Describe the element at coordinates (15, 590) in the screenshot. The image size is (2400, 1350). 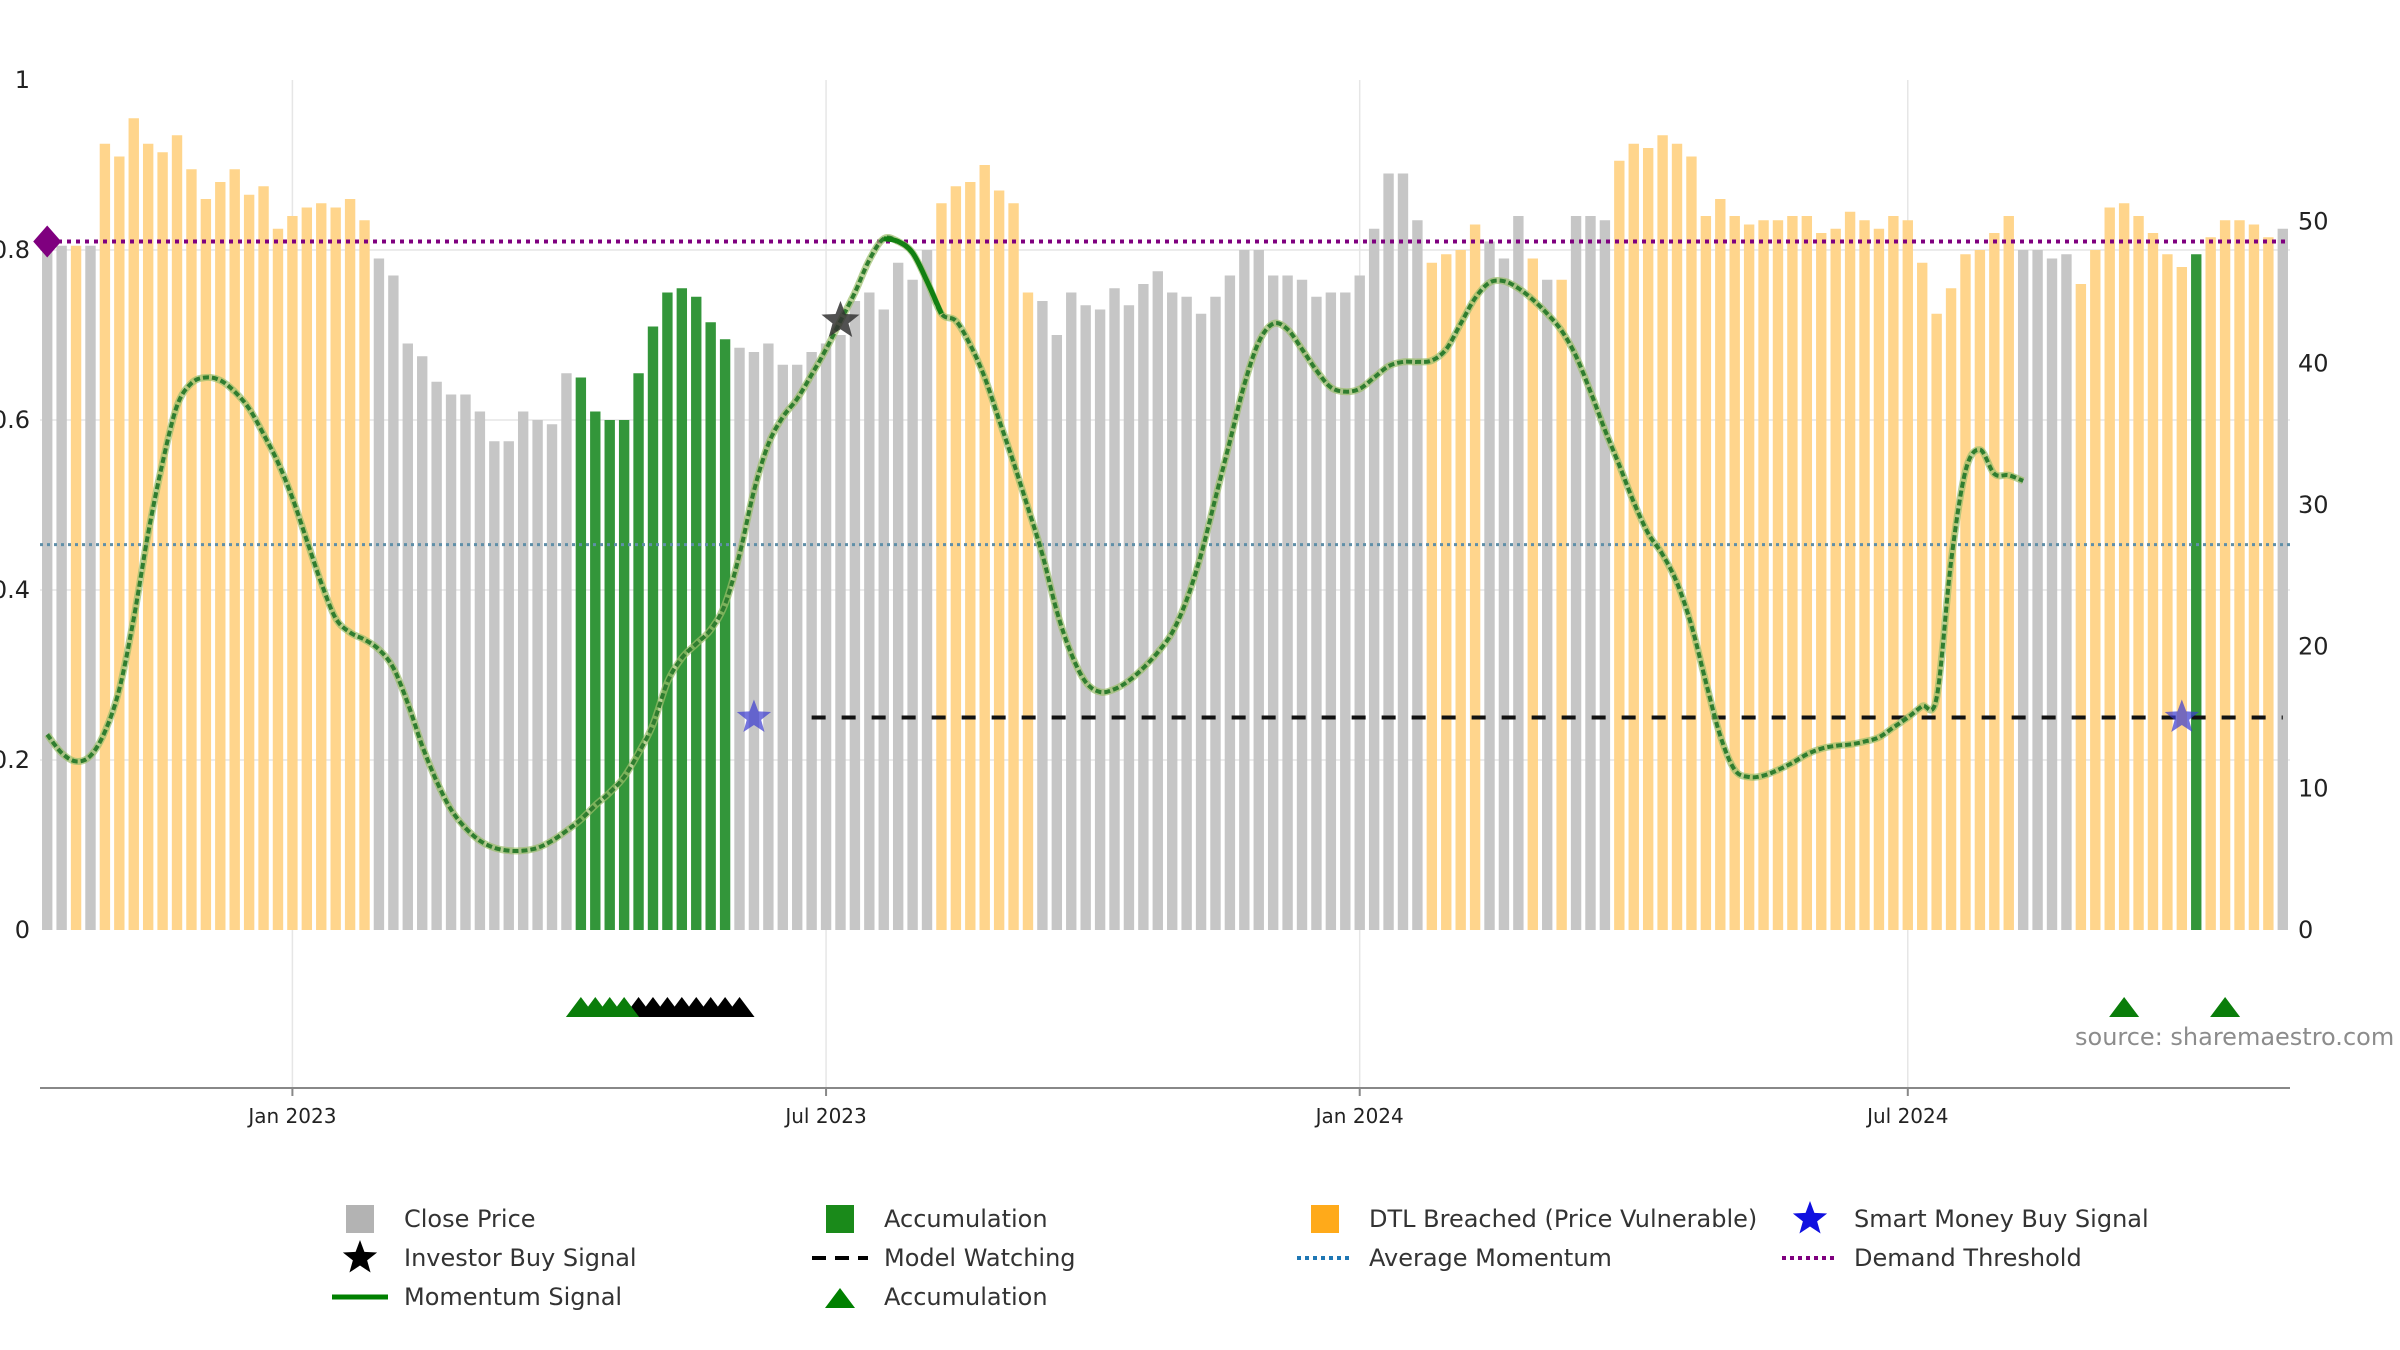
I see `left-tick-label: 0.4` at that location.